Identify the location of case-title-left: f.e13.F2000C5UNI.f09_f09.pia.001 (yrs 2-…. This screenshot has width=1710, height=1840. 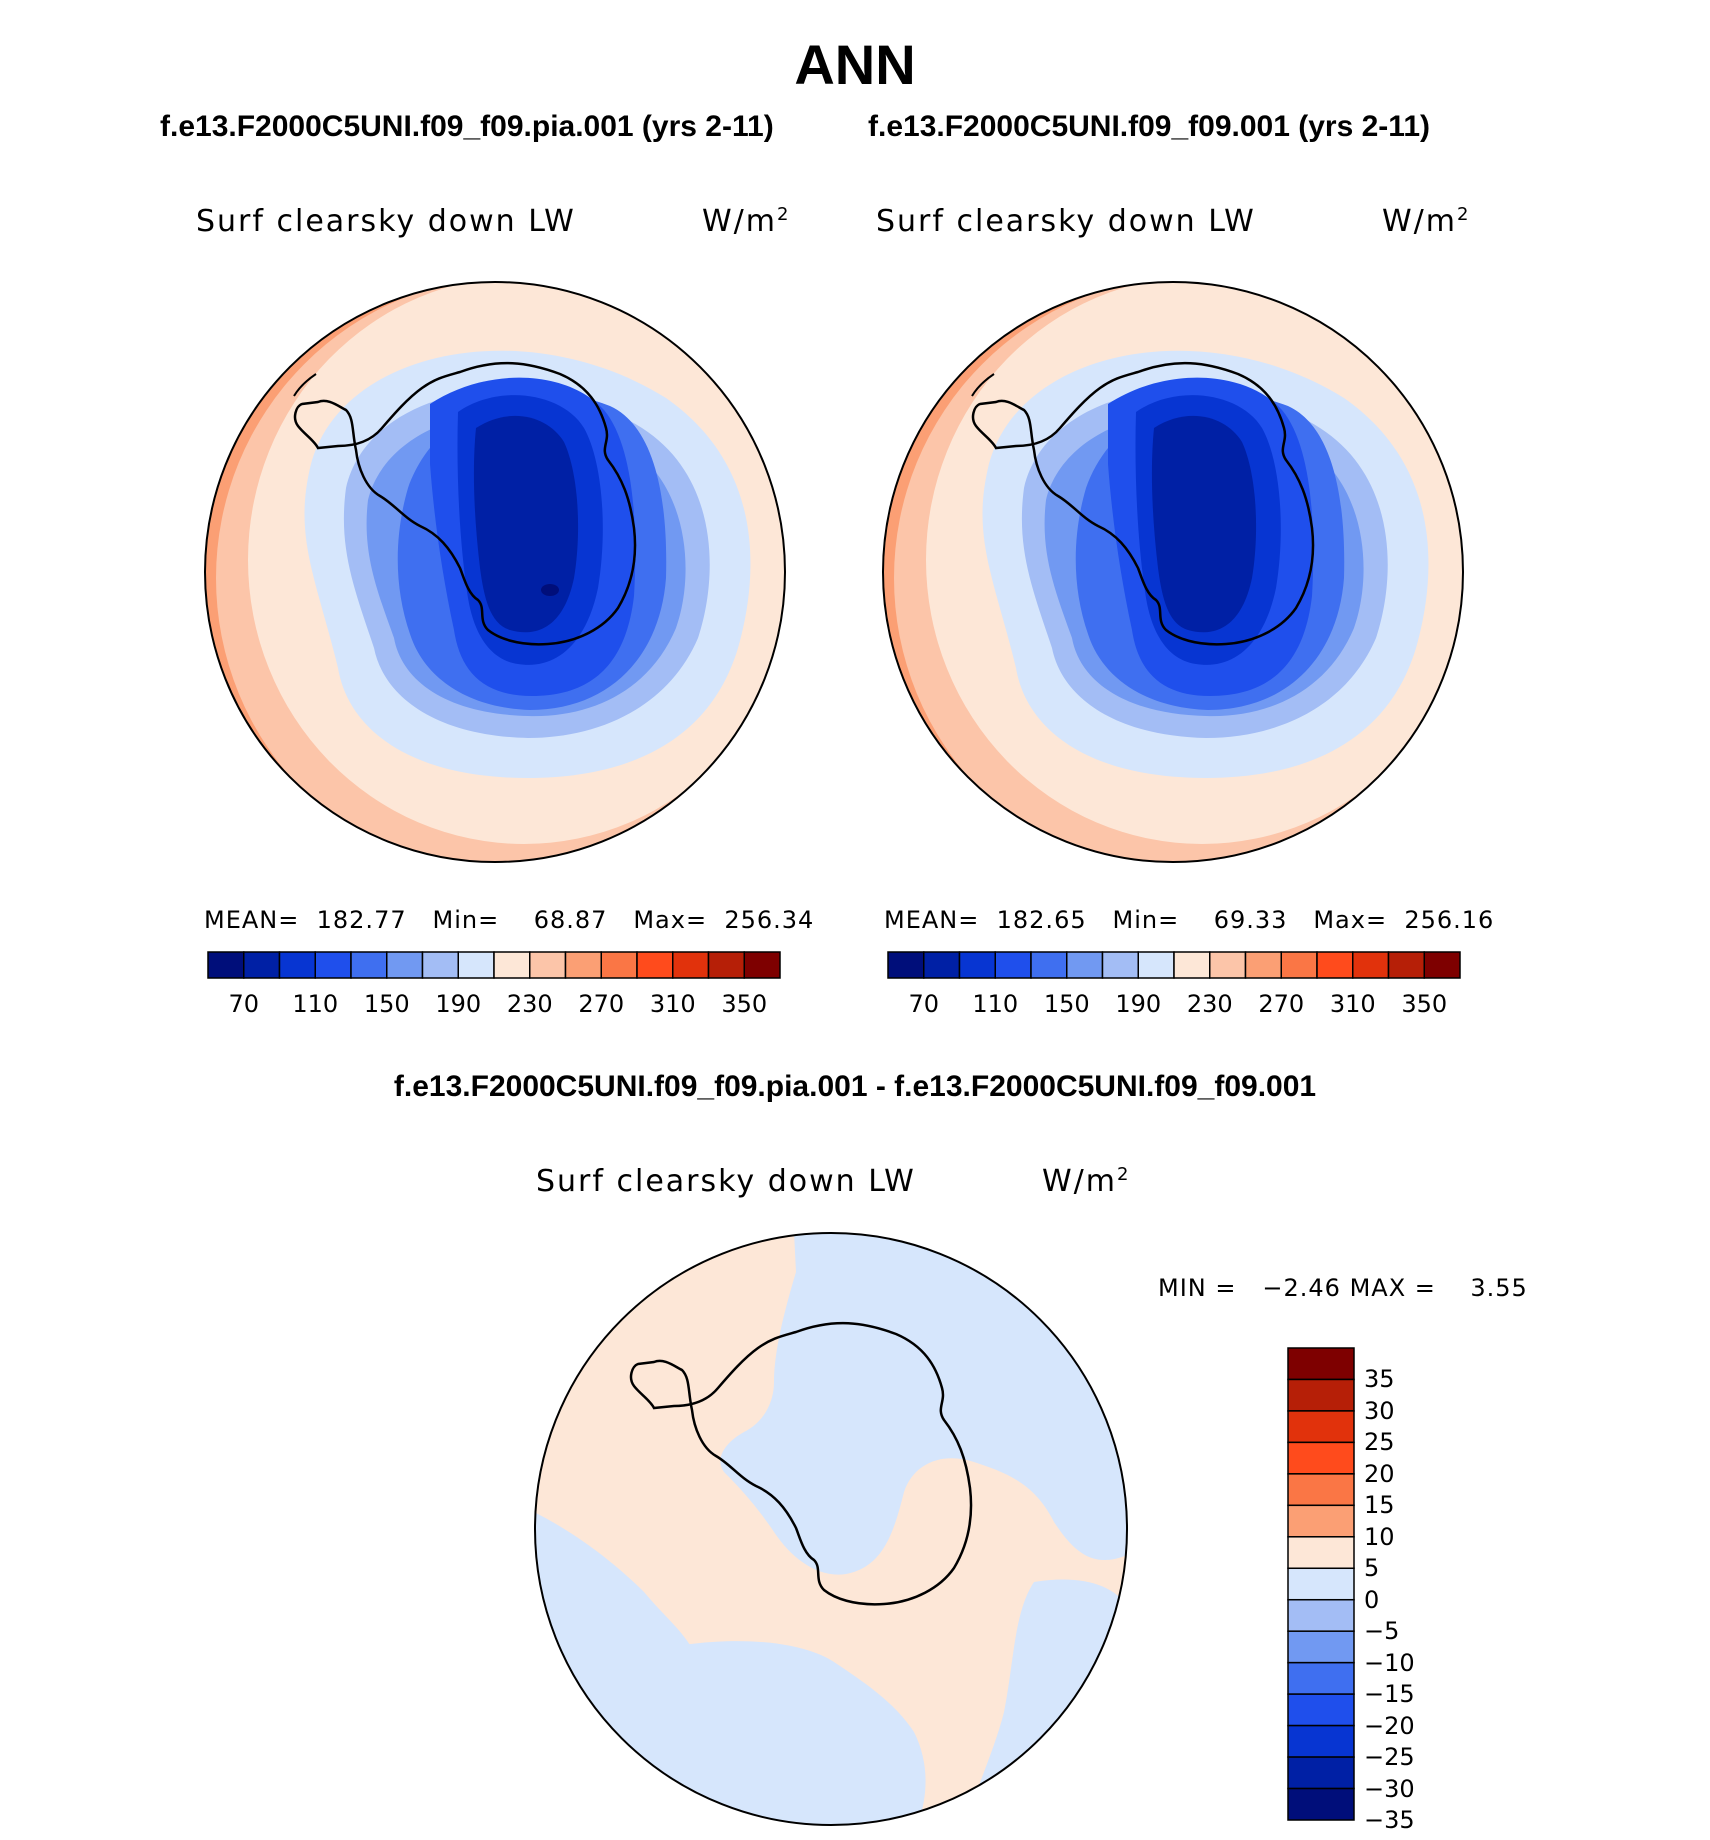
(467, 126).